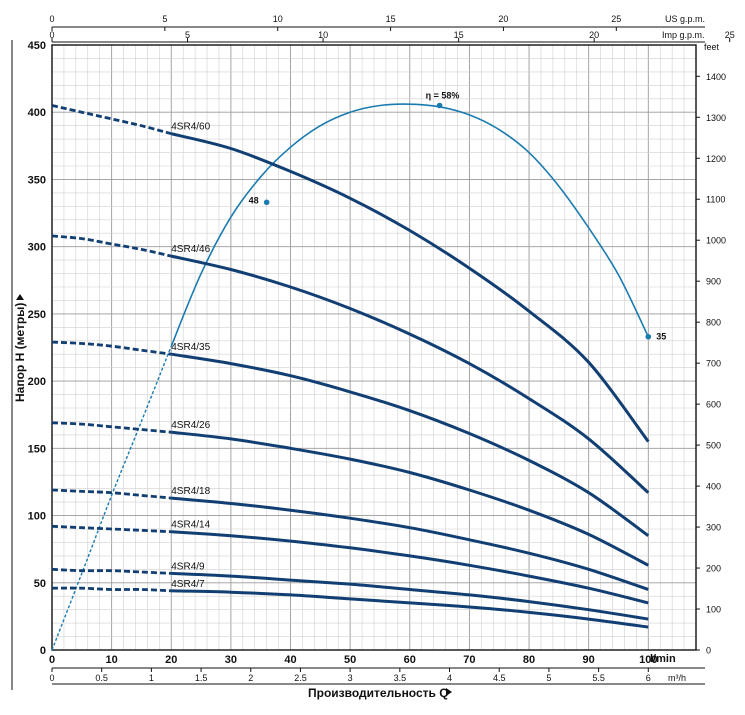  Describe the element at coordinates (188, 584) in the screenshot. I see `pump-curve-label: 4SR4/7` at that location.